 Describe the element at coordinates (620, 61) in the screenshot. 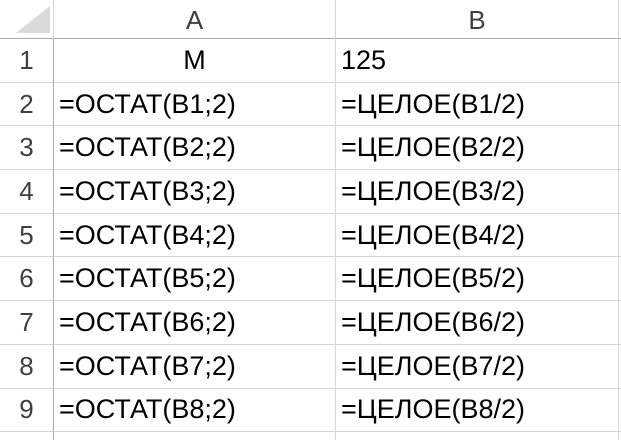

I see `cell-c1-partial` at that location.